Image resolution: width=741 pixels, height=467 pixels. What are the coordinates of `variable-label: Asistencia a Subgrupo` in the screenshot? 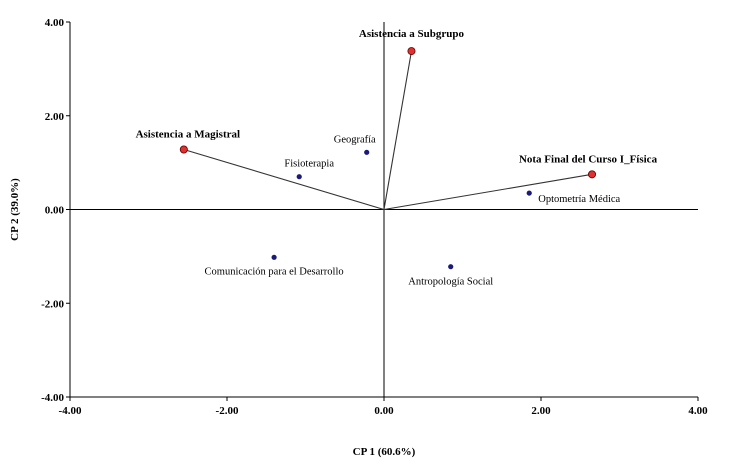 It's located at (412, 34).